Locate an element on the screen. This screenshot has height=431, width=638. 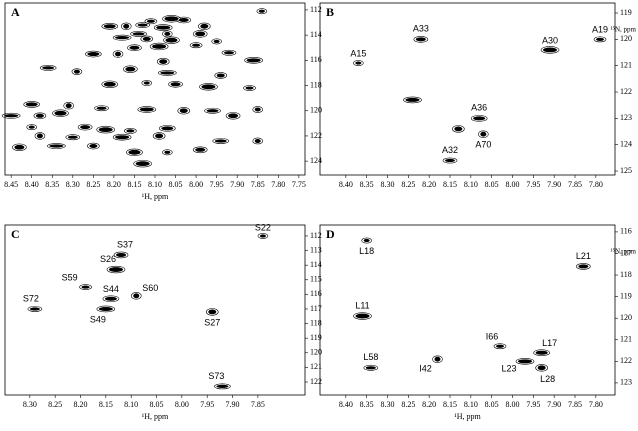
peak-label: L23 is located at coordinates (508, 369).